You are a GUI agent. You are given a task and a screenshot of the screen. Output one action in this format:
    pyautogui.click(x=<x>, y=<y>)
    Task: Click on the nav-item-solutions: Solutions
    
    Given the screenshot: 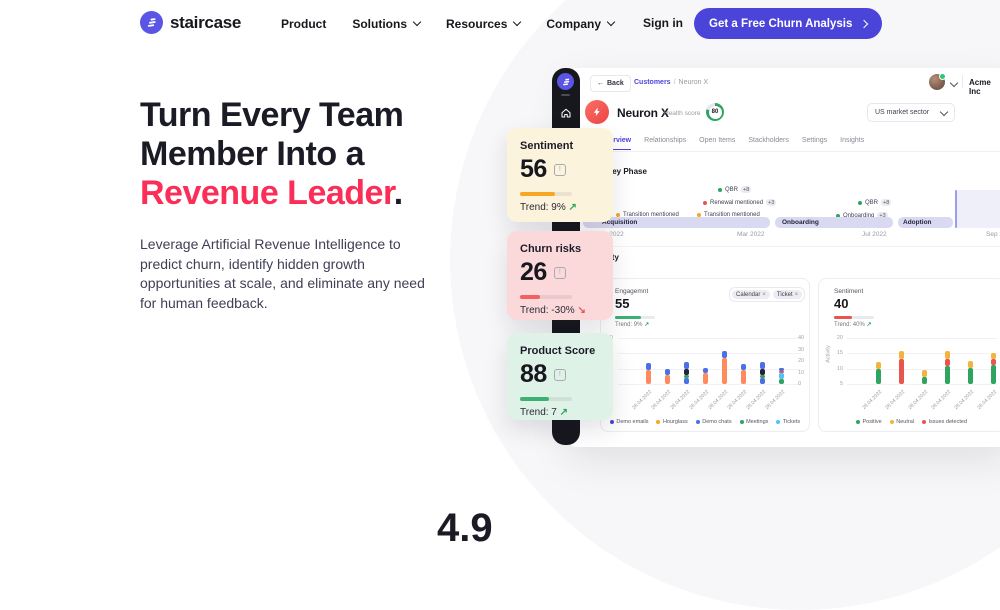 What is the action you would take?
    pyautogui.click(x=387, y=23)
    